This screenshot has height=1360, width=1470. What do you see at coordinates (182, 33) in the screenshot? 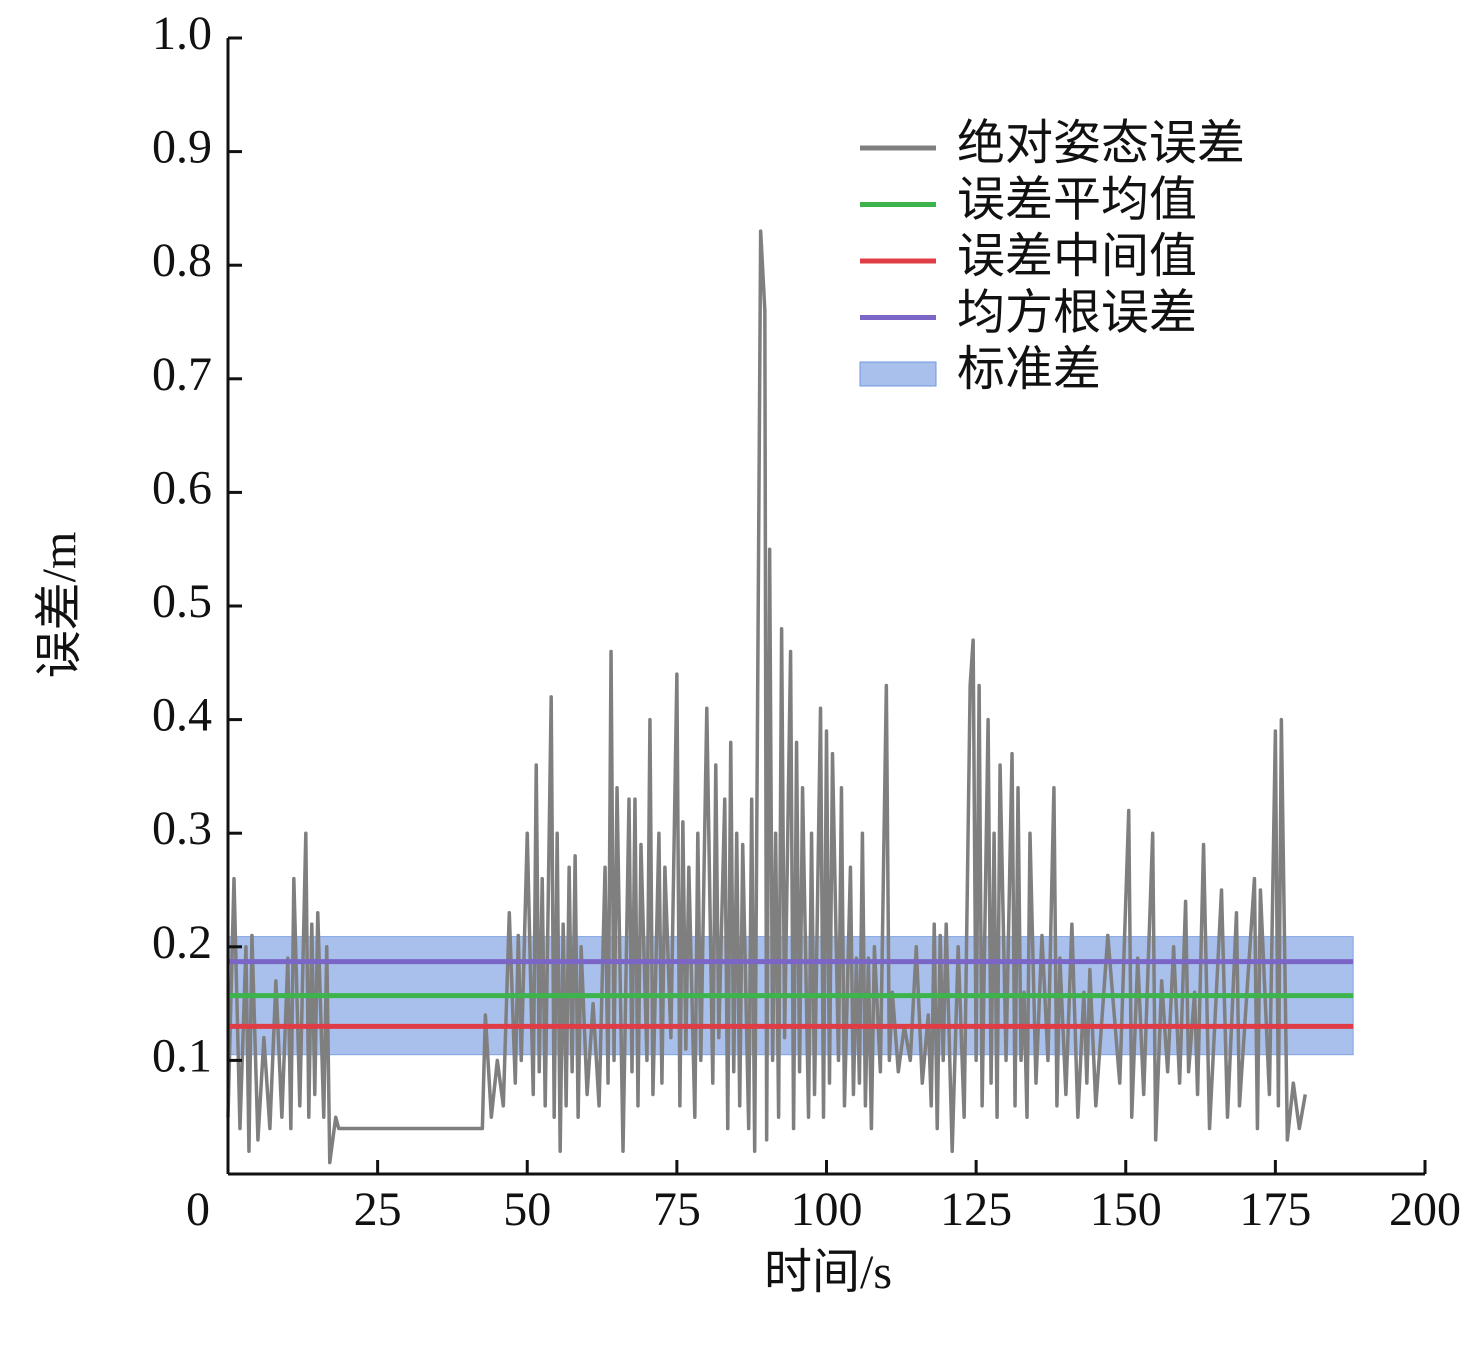
I see `y-tick-label: 1.0` at bounding box center [182, 33].